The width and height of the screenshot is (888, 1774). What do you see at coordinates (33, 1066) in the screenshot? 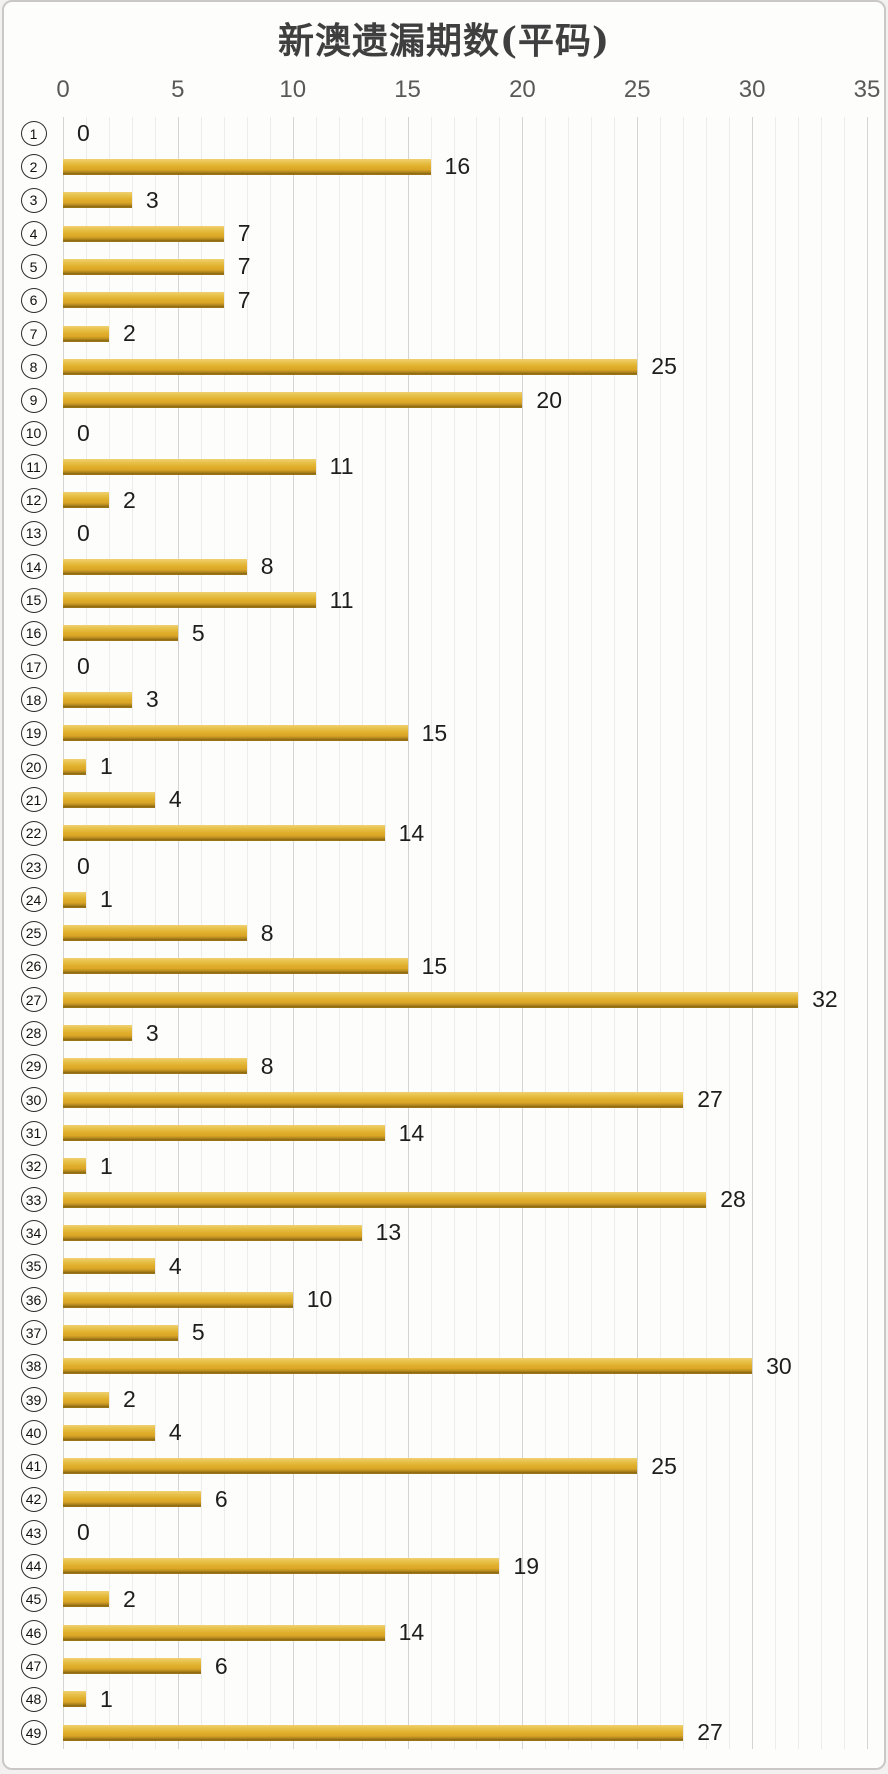
I see `circled-number-label: 29` at bounding box center [33, 1066].